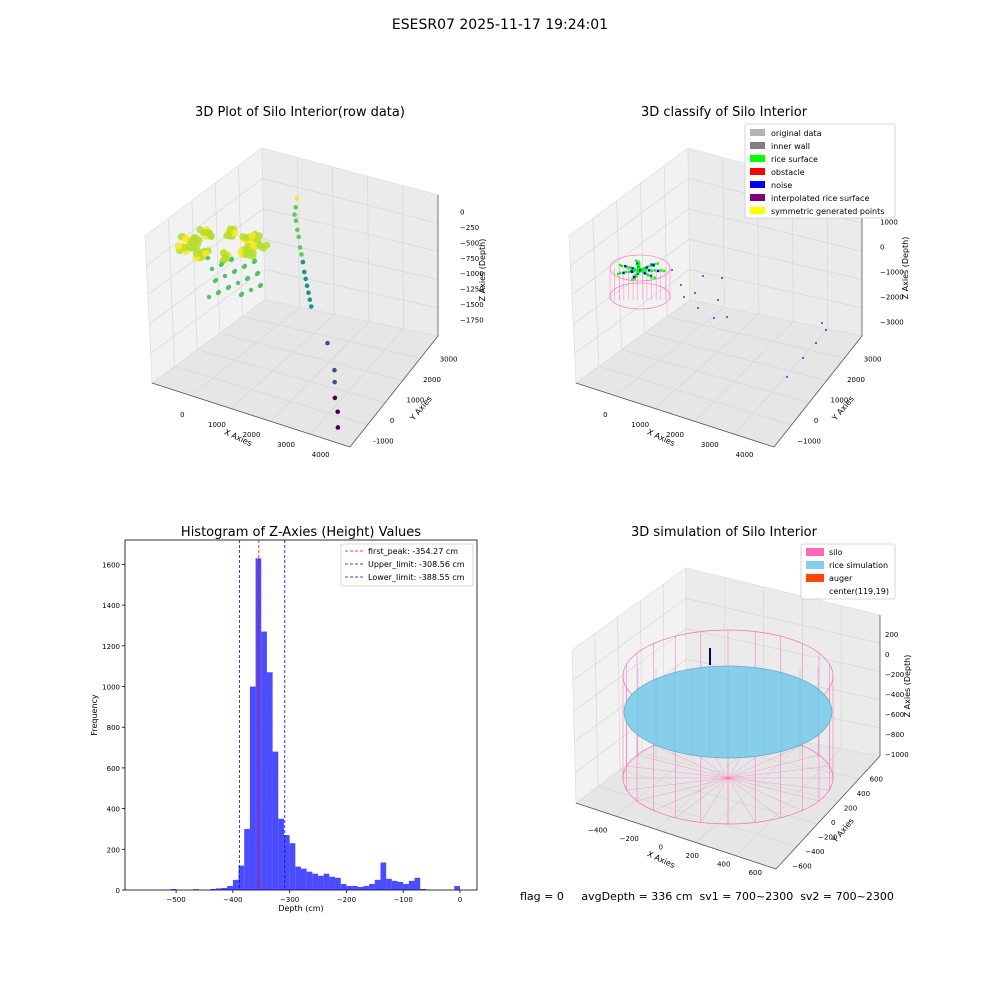 The image size is (1000, 1000). Describe the element at coordinates (894, 675) in the screenshot. I see `sim-z-tick-label: −200` at that location.